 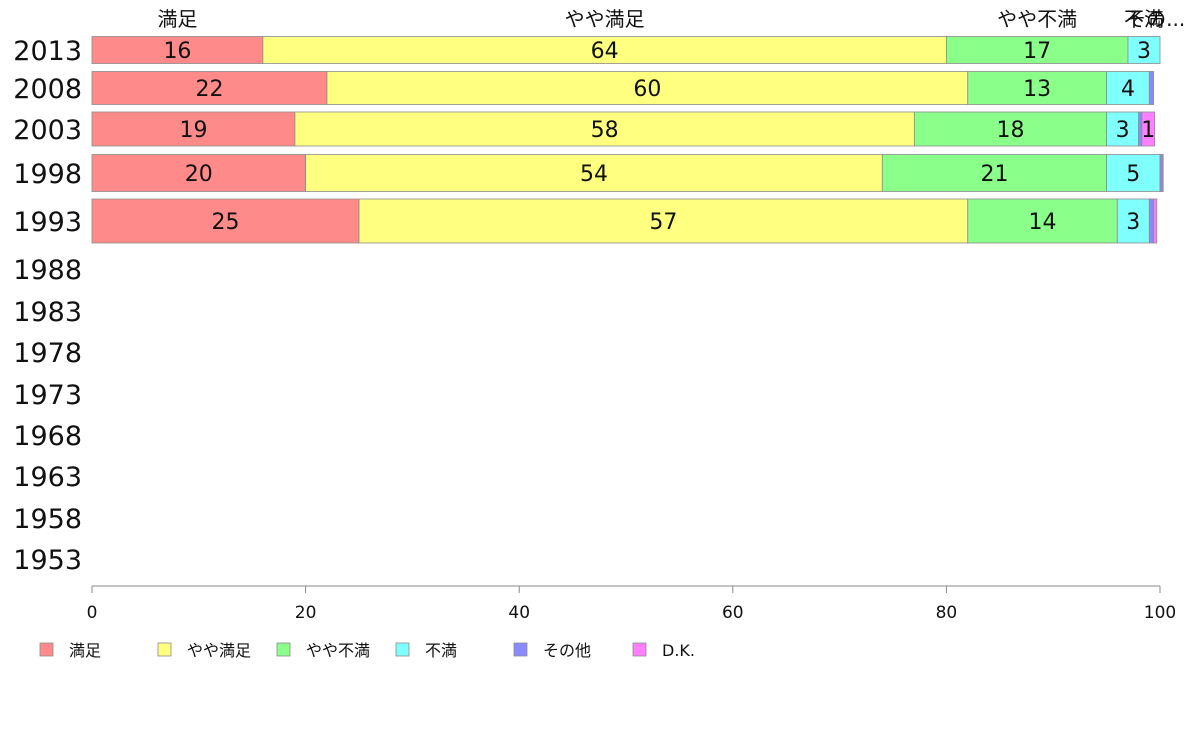 What do you see at coordinates (733, 613) in the screenshot?
I see `x-tick-label-60: 60` at bounding box center [733, 613].